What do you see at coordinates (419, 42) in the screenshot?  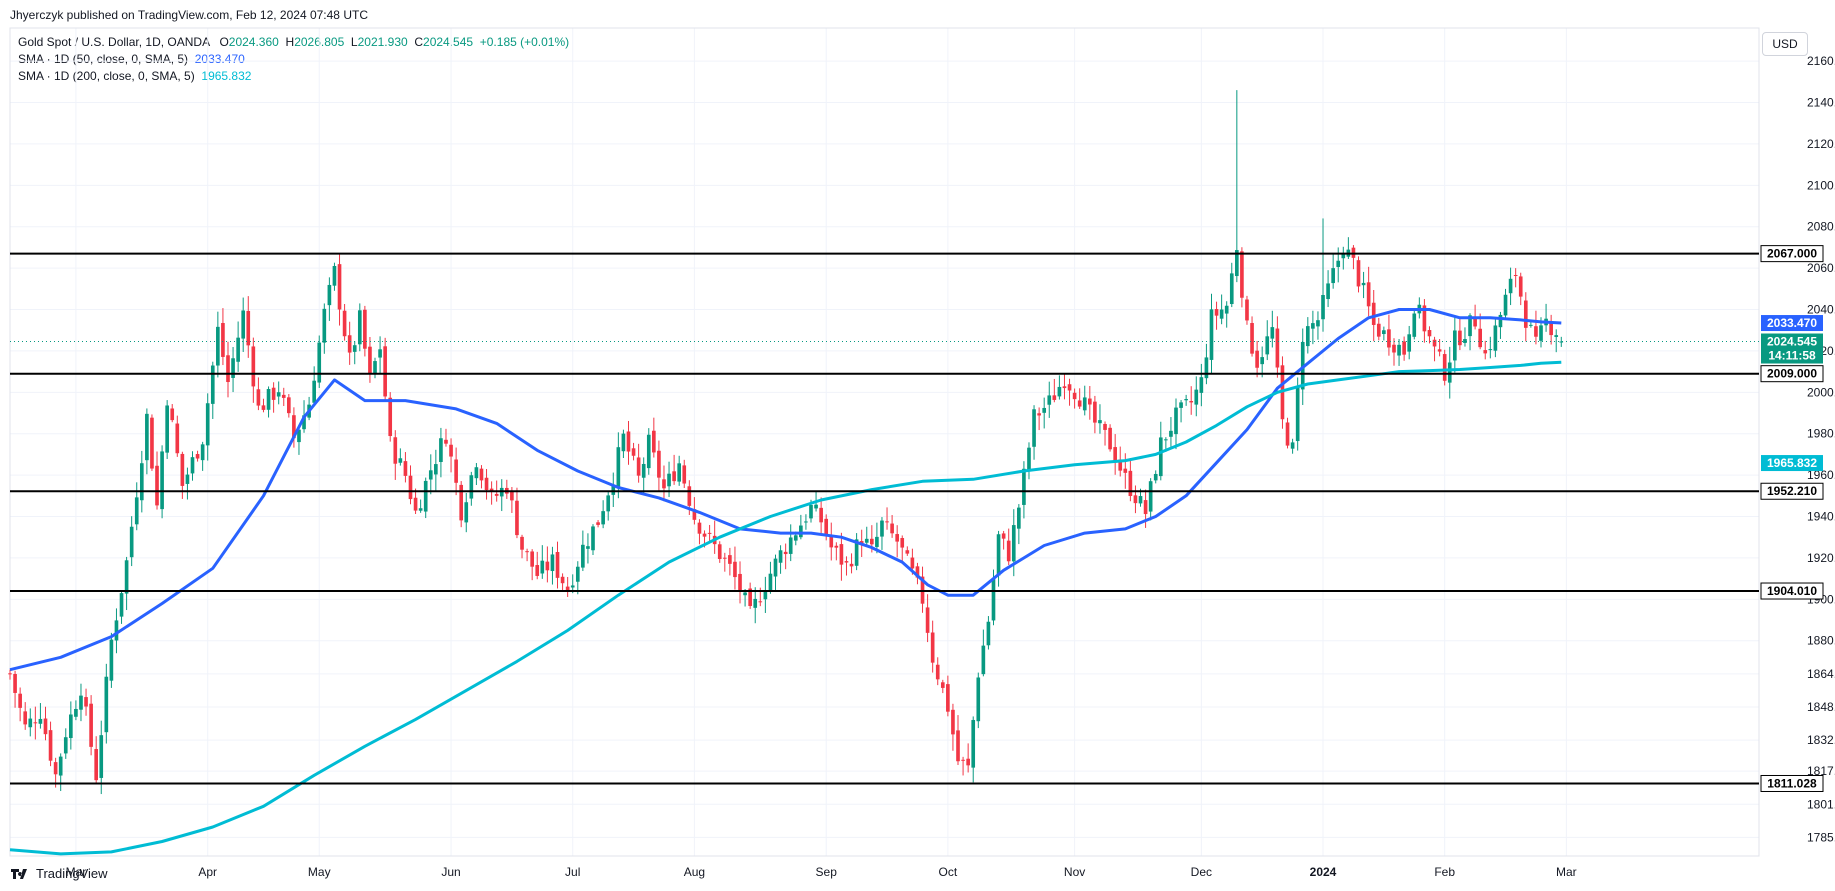 I see `close-label: C` at bounding box center [419, 42].